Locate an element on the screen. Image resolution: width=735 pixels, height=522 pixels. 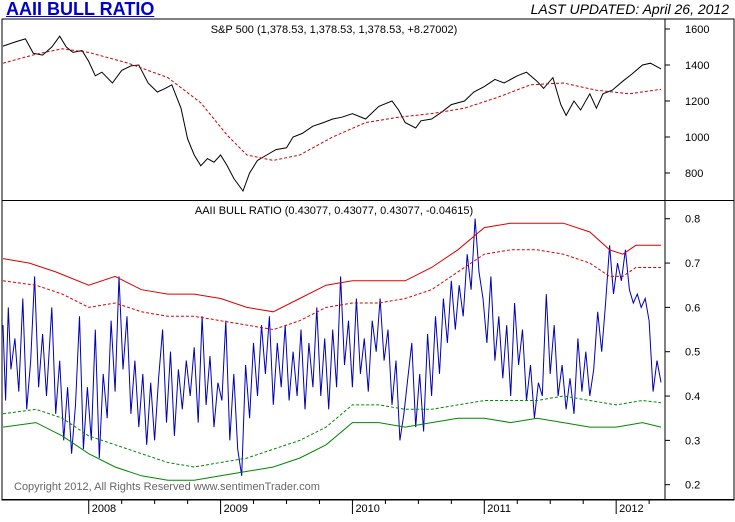
page-title: AAII BULL RATIO is located at coordinates (80, 9).